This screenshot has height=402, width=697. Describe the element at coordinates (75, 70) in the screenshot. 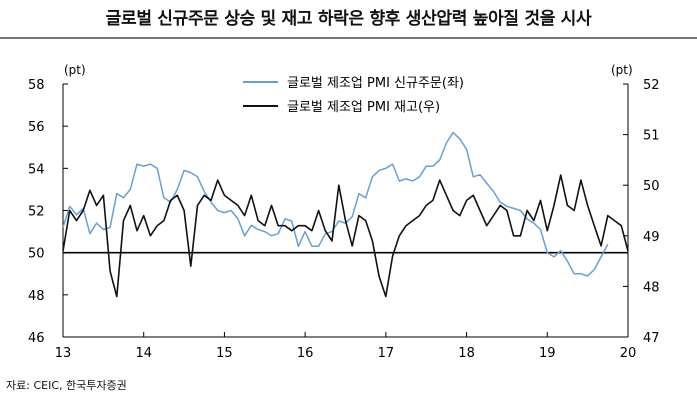

I see `left-axis-unit: (pt)` at that location.